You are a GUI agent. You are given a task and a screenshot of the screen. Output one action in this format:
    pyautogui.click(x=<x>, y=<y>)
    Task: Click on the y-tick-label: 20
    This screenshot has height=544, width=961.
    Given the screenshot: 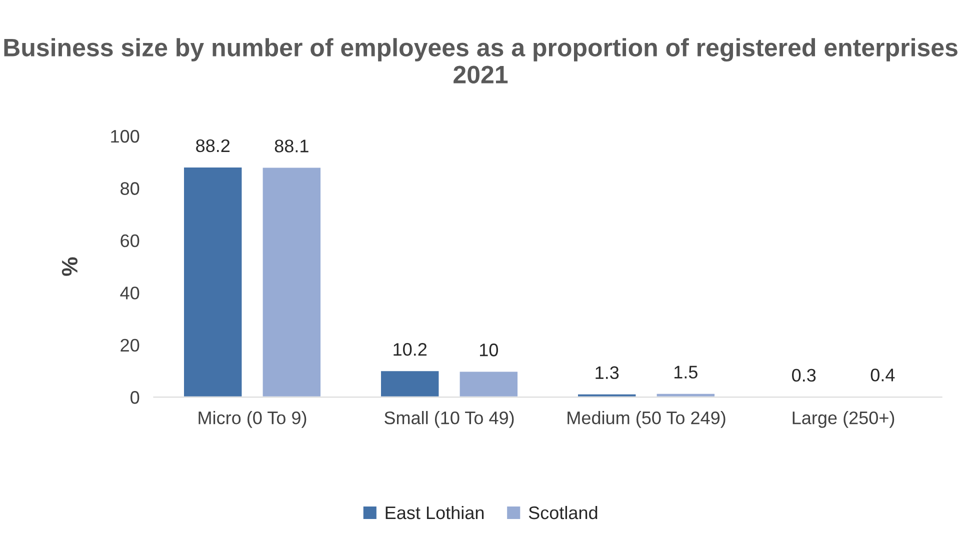 What is the action you would take?
    pyautogui.click(x=130, y=345)
    